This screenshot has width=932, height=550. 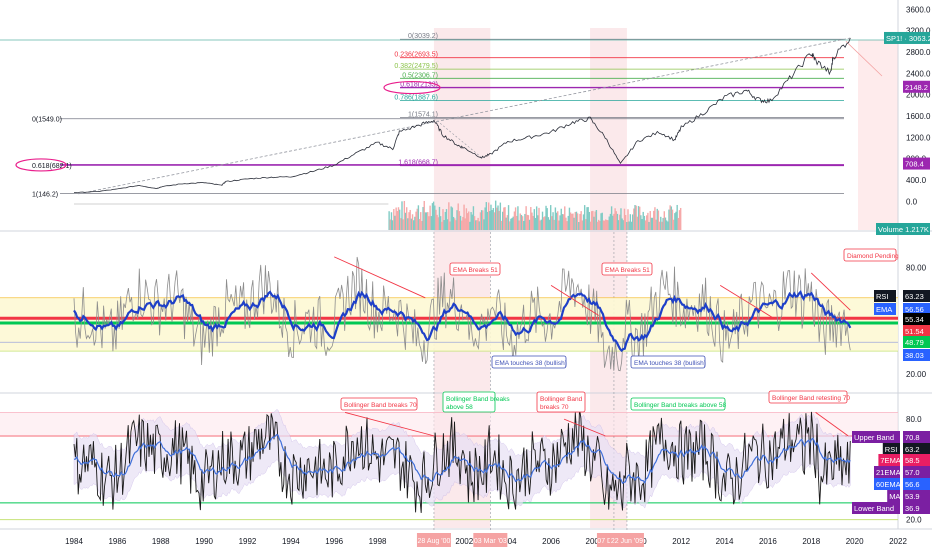 What do you see at coordinates (462, 321) in the screenshot?
I see `ema-series-line` at bounding box center [462, 321].